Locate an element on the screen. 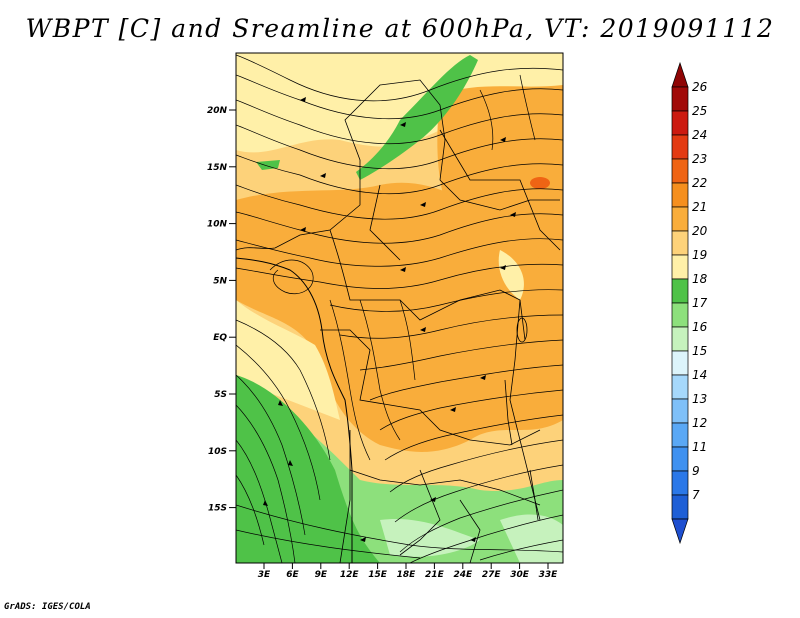  colorbar-label: 15 is located at coordinates (699, 351).